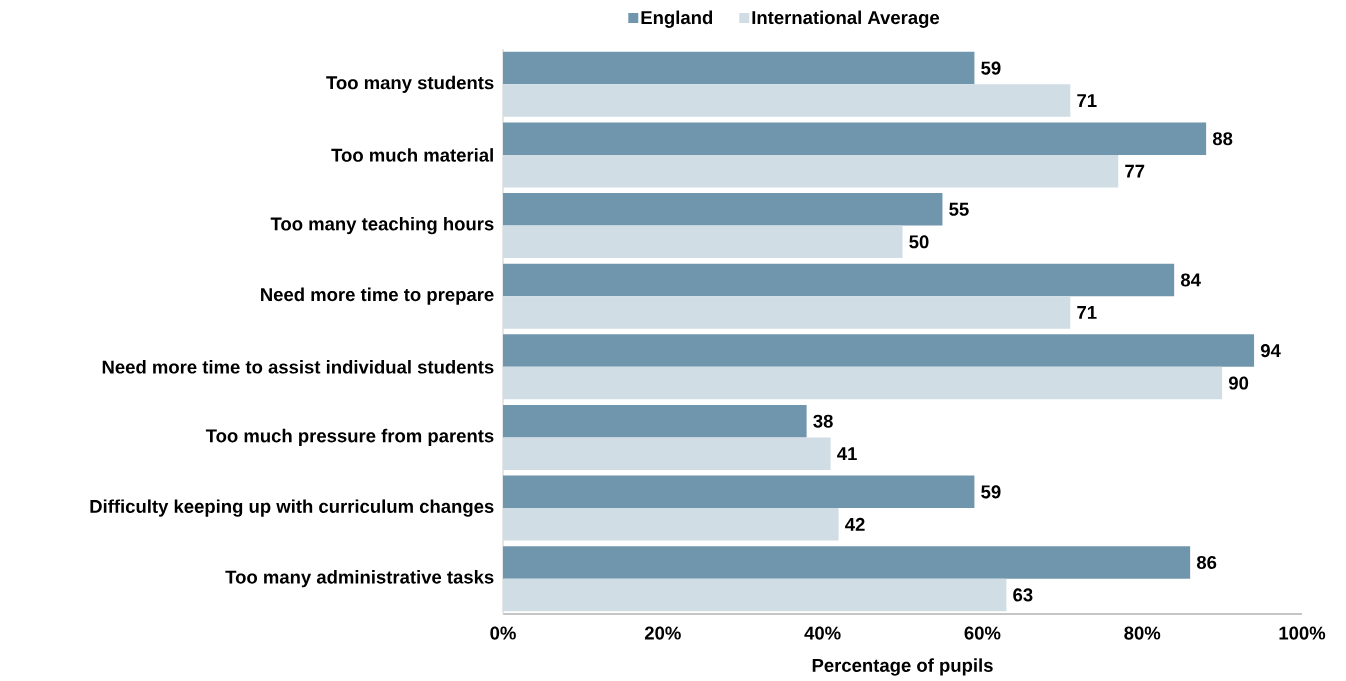 This screenshot has width=1346, height=681. What do you see at coordinates (382, 225) in the screenshot?
I see `y-tick-label: Too many teaching hours` at bounding box center [382, 225].